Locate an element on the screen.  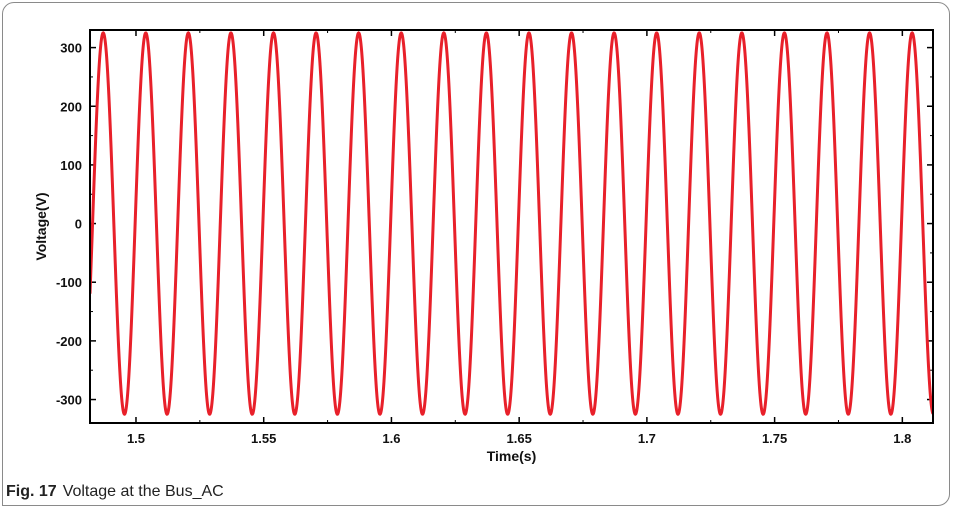
x-tick-label: 1.8 is located at coordinates (902, 438).